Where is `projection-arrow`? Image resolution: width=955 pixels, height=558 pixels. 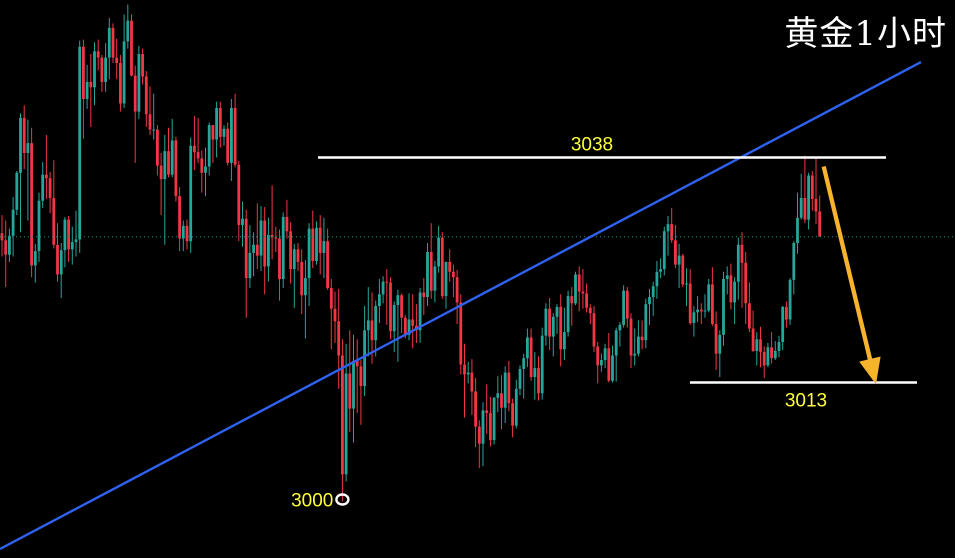
projection-arrow is located at coordinates (851, 275).